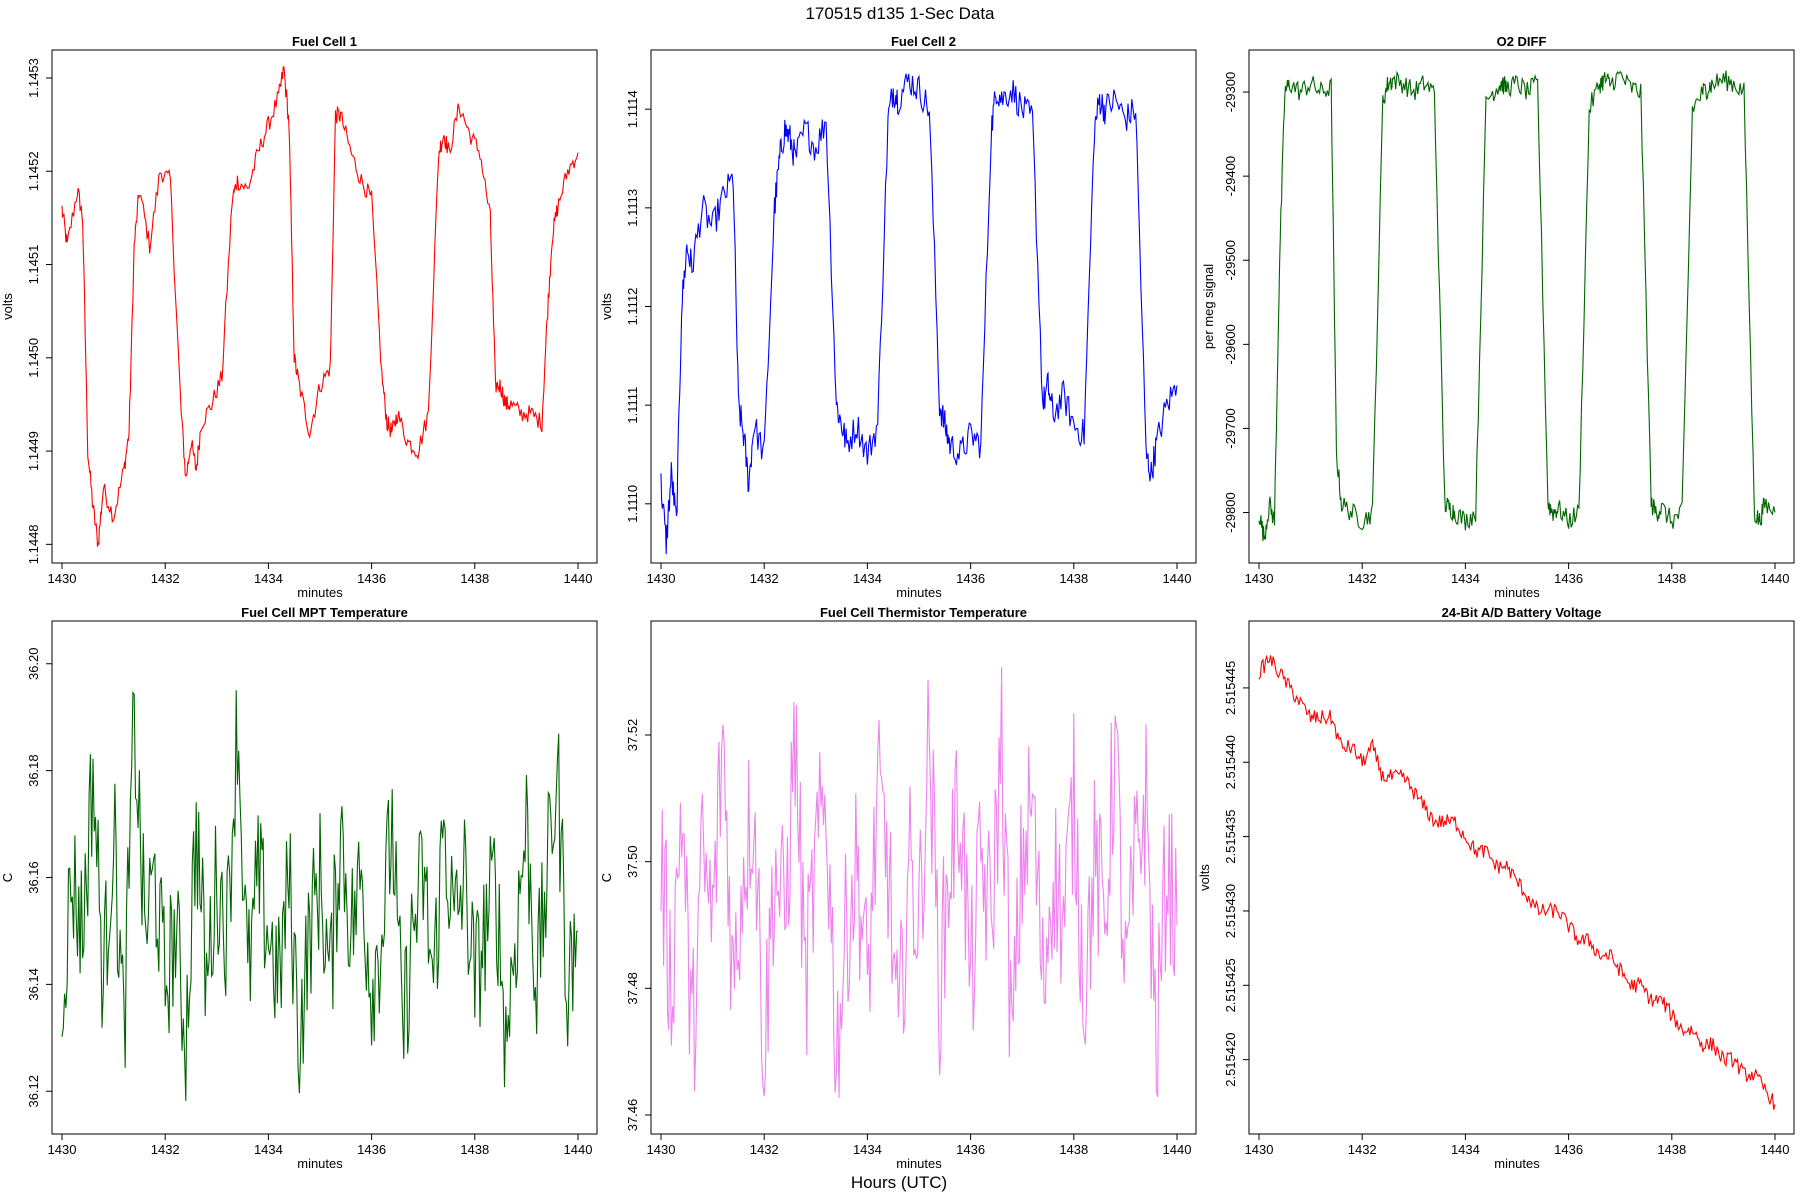 Image resolution: width=1800 pixels, height=1200 pixels. Describe the element at coordinates (33, 78) in the screenshot. I see `y-tick-label: 1.1453` at that location.